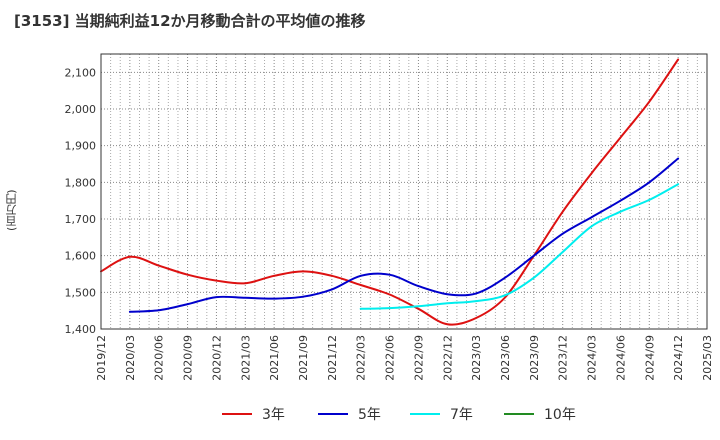 Image resolution: width=720 pixels, height=440 pixels. I want to click on legend: 3年 5年 7年 10年, so click(399, 415).